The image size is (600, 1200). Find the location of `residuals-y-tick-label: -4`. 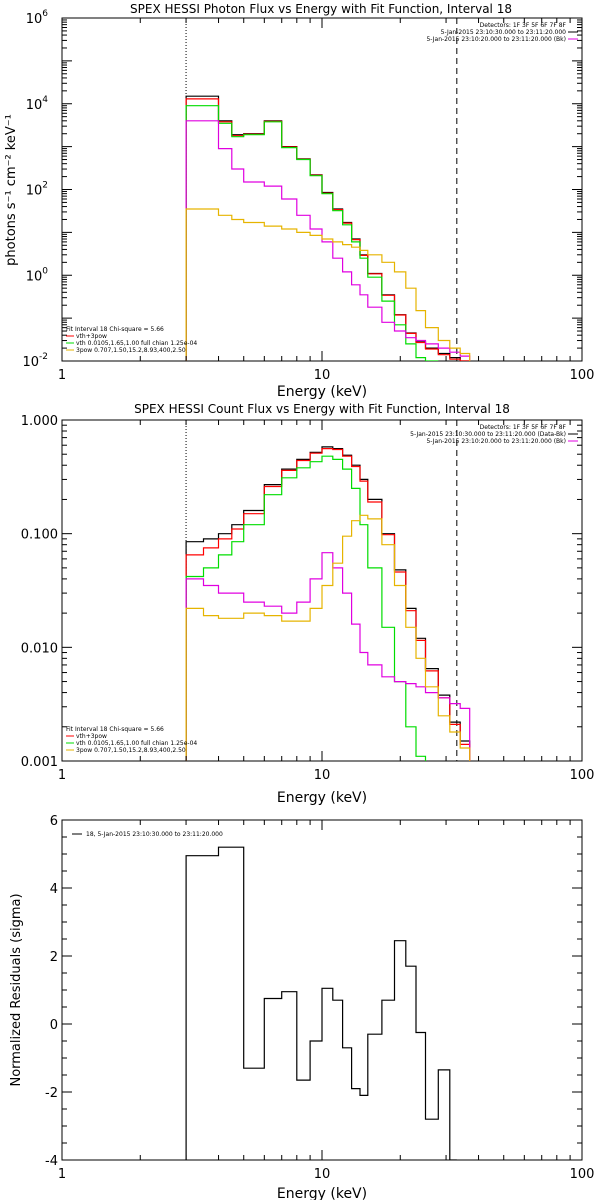

residuals-y-tick-label: -4 is located at coordinates (51, 1161).